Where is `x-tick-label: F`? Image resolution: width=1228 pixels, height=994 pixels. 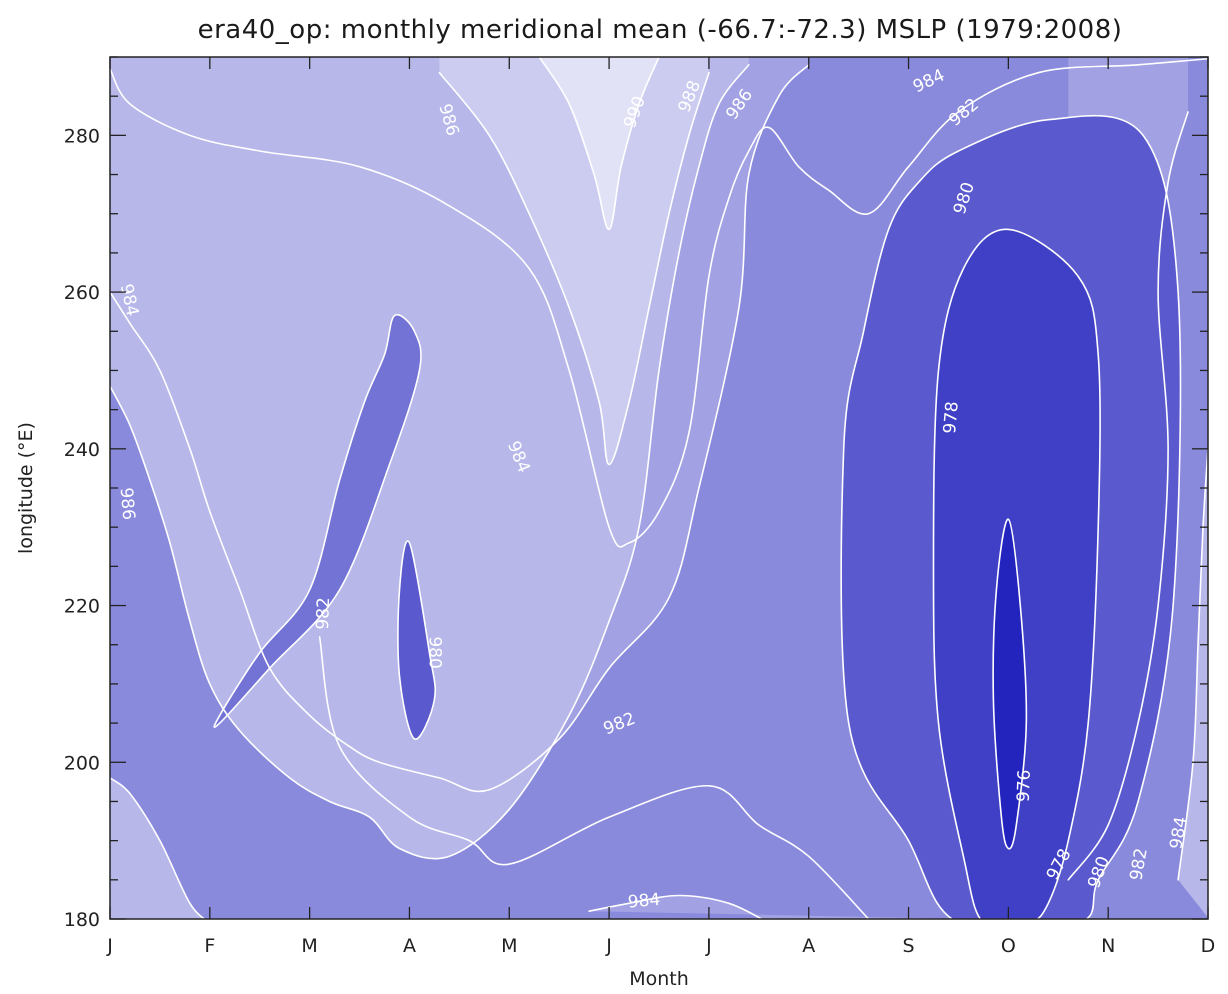
x-tick-label: F is located at coordinates (209, 946).